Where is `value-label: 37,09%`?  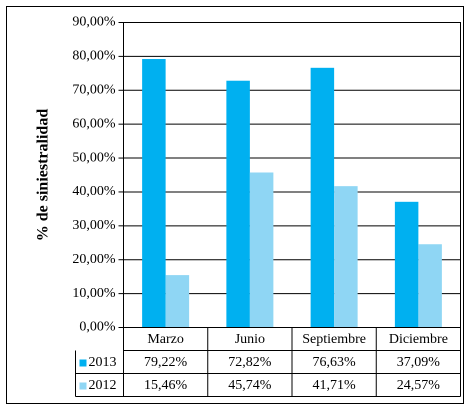
value-label: 37,09% is located at coordinates (419, 362).